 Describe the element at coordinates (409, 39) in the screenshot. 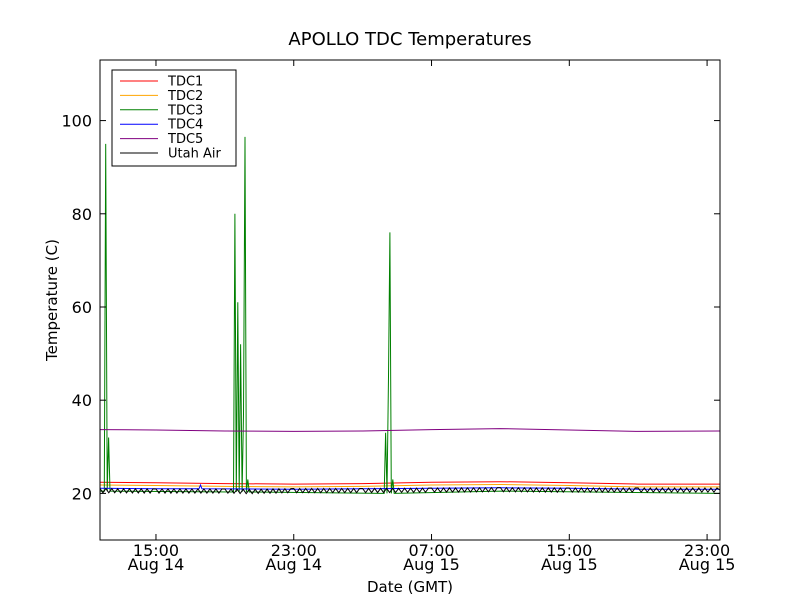

I see `chart-title: APOLLO TDC Temperatures` at that location.